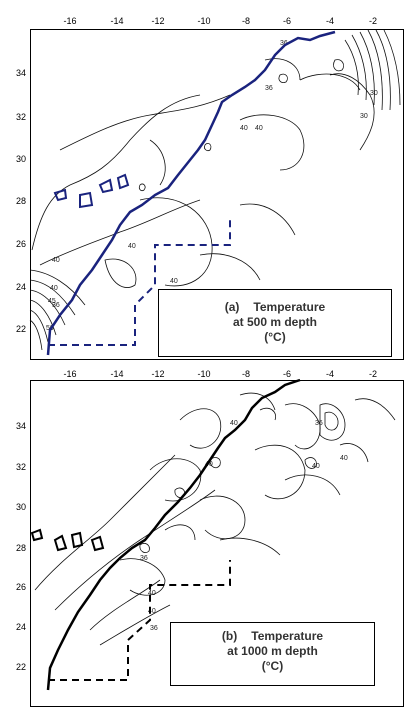  I want to click on legend-box-a: (a) Temperature at 500 m depth (°C), so click(275, 323).